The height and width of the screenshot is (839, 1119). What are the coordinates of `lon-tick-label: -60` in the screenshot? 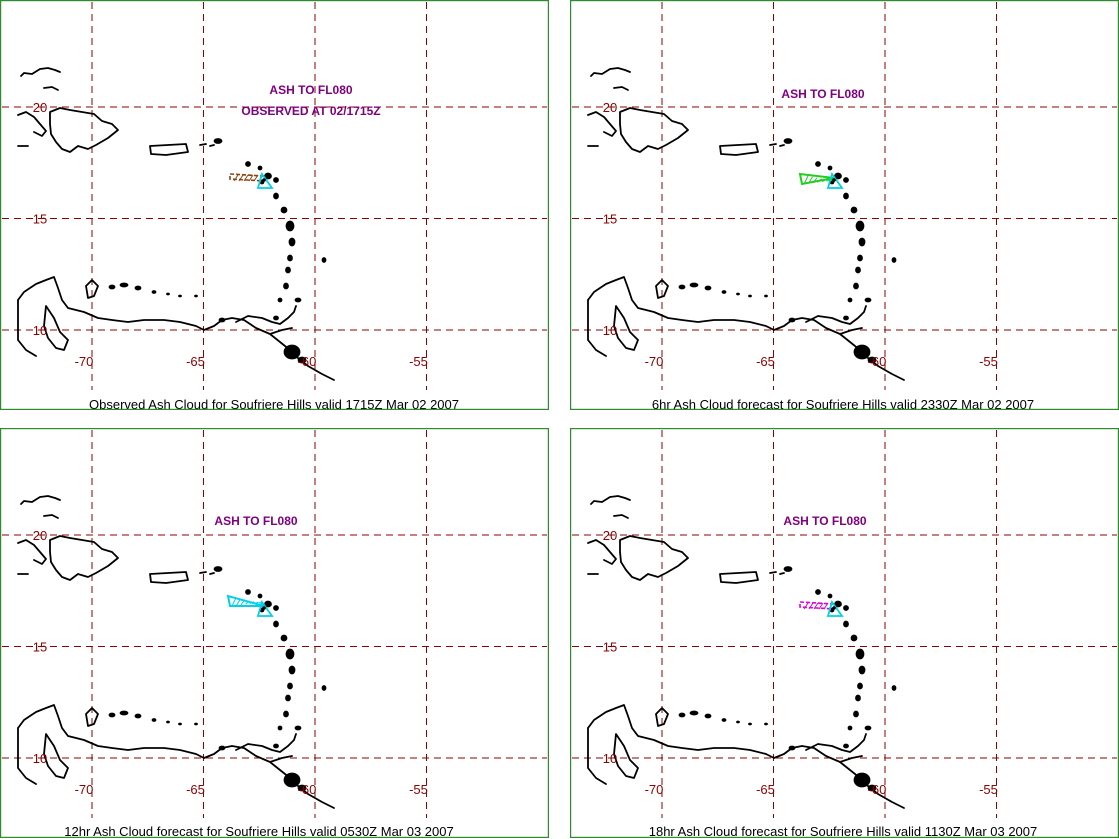 It's located at (307, 789).